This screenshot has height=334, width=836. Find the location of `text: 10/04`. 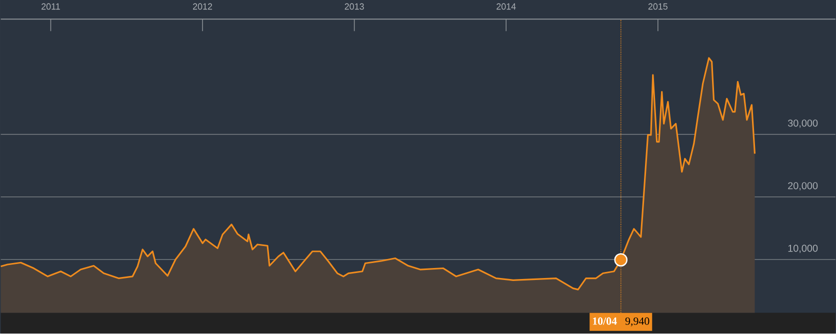

text: 10/04 is located at coordinates (604, 321).